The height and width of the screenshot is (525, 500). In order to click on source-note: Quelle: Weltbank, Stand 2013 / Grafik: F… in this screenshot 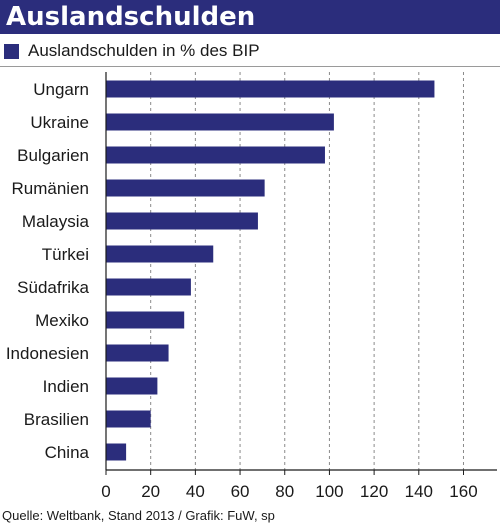, I will do `click(138, 515)`.